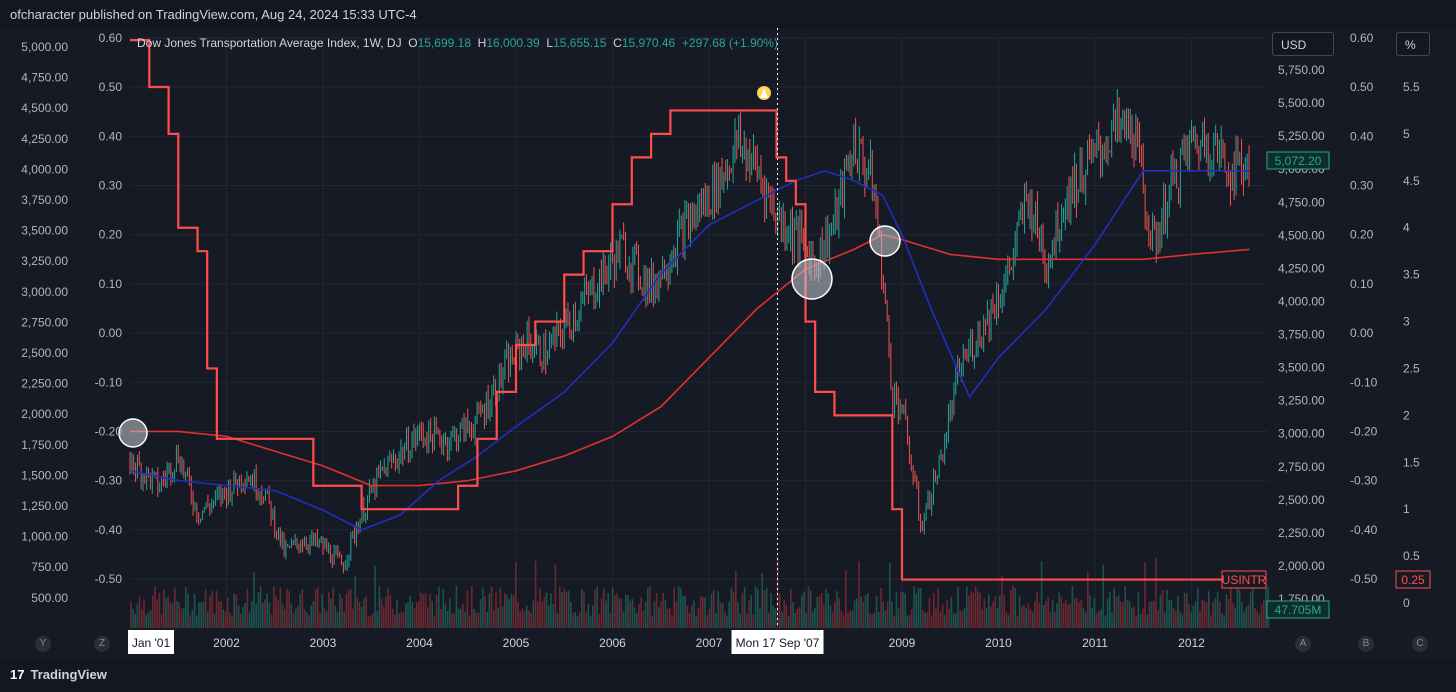  I want to click on left-corr-tick: 0.00, so click(111, 333).